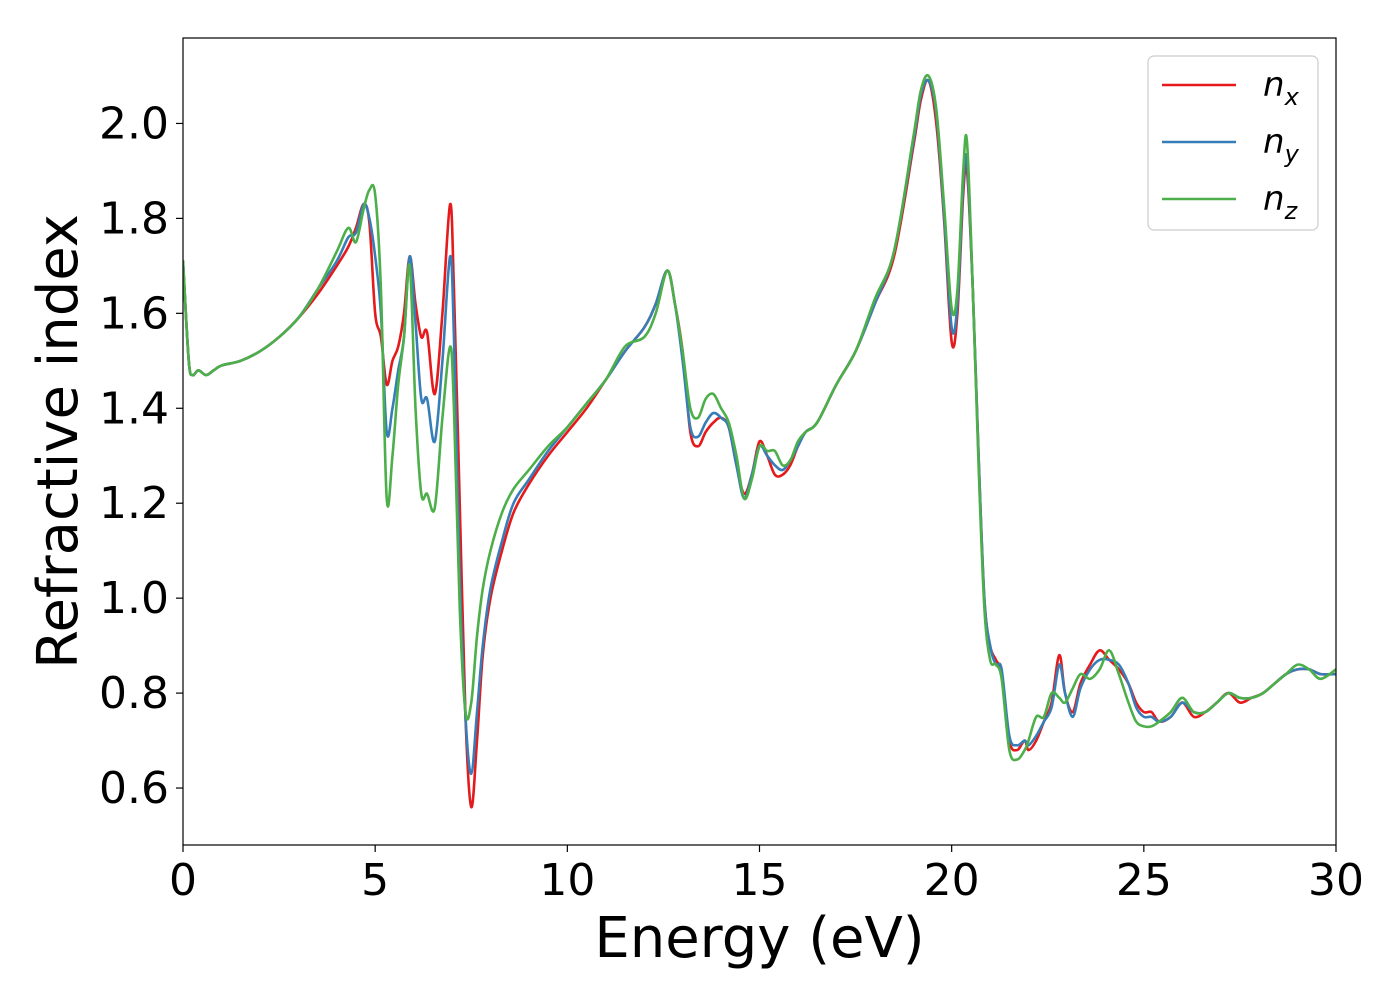 The width and height of the screenshot is (1400, 1000). I want to click on x-tick-label: 30, so click(1336, 880).